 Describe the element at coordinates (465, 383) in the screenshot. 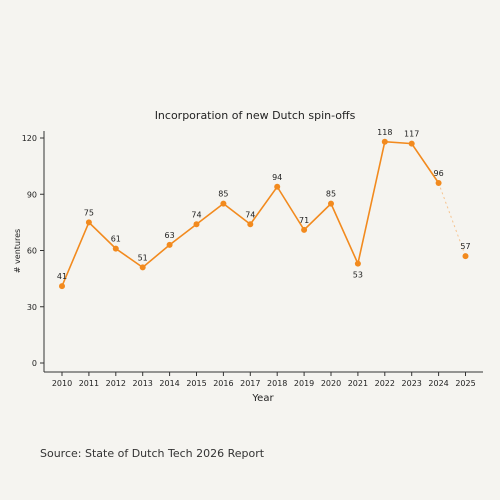

I see `x-tick-label: 2025` at that location.